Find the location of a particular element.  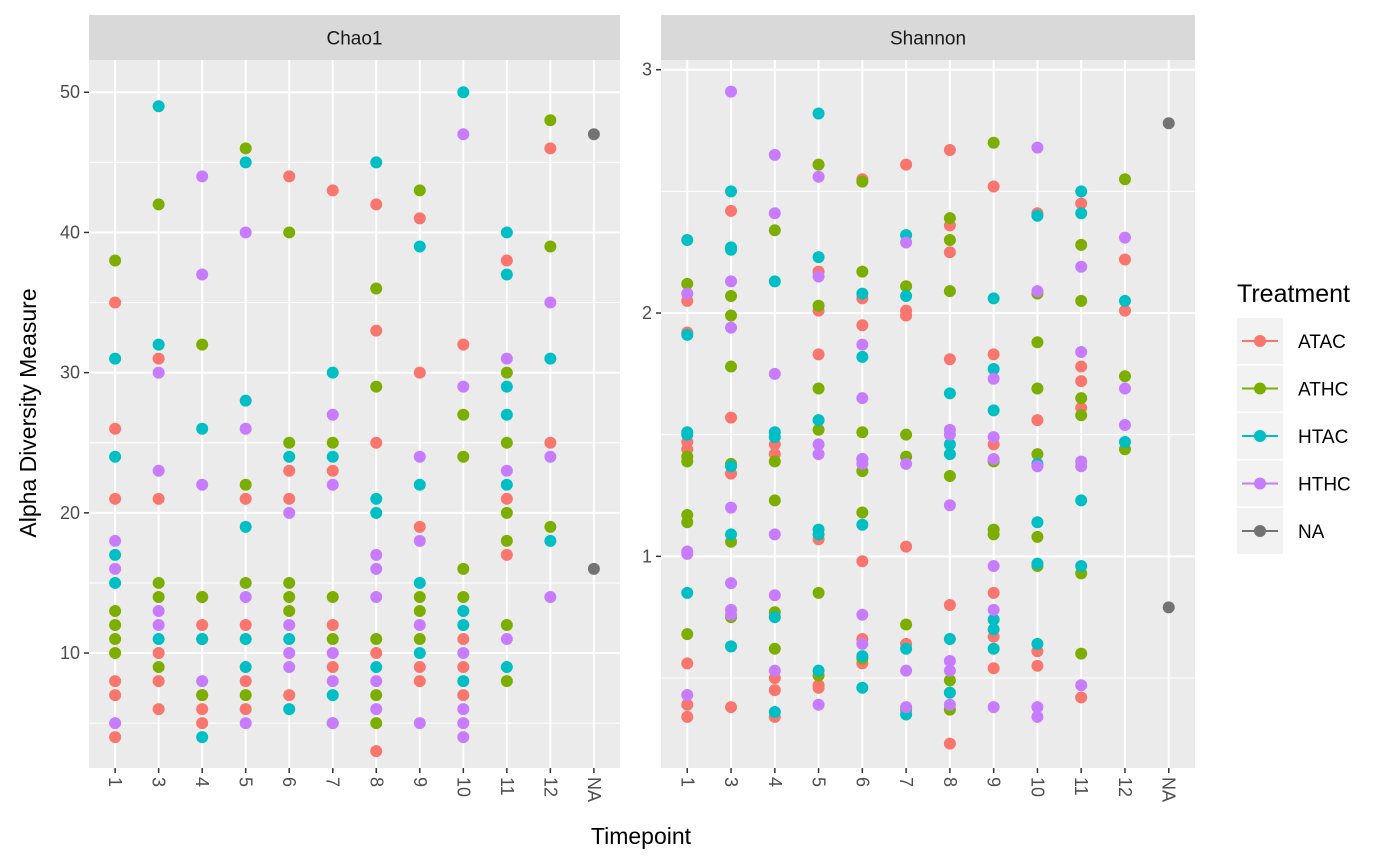

x-tick-label: 6 is located at coordinates (862, 782).